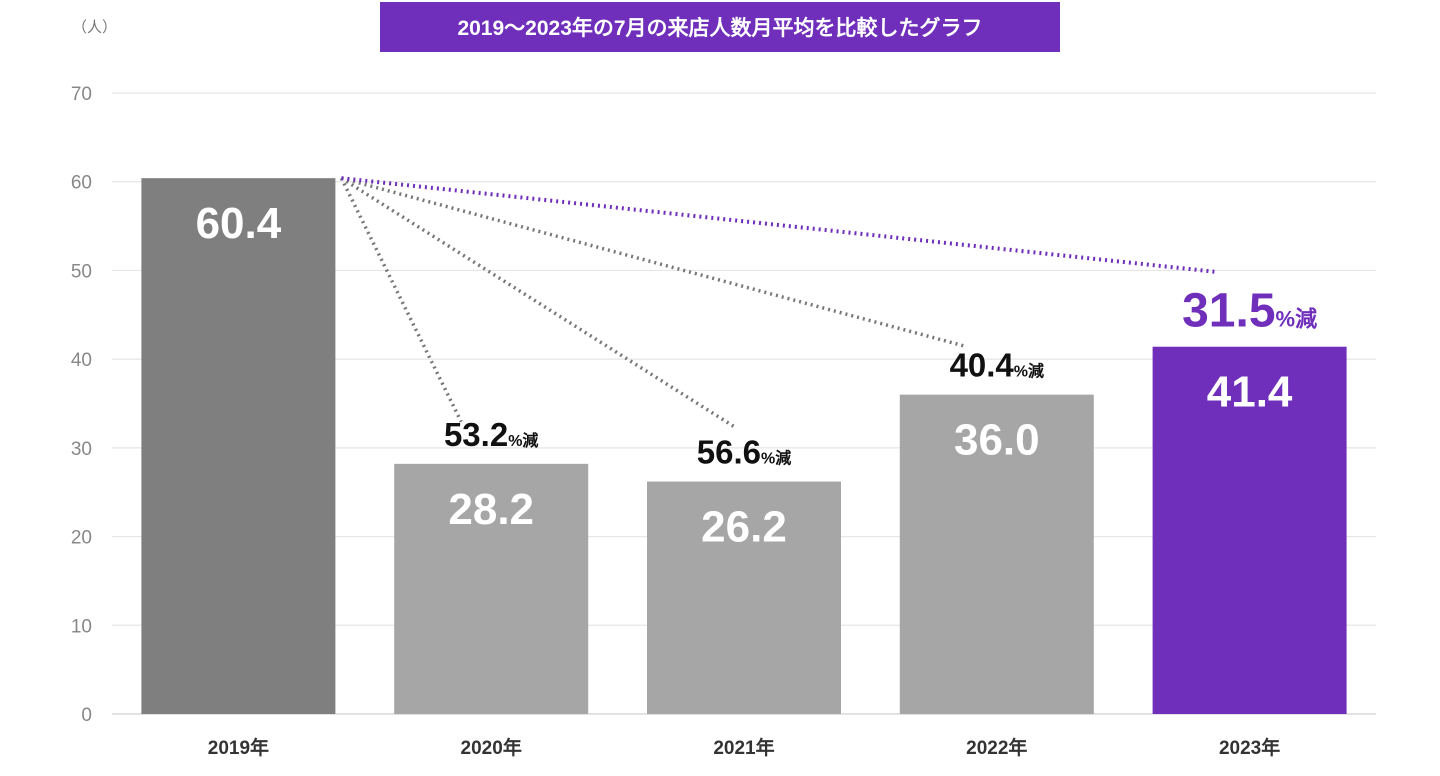 The width and height of the screenshot is (1440, 776). What do you see at coordinates (81, 449) in the screenshot?
I see `y-tick-label-30: 30` at bounding box center [81, 449].